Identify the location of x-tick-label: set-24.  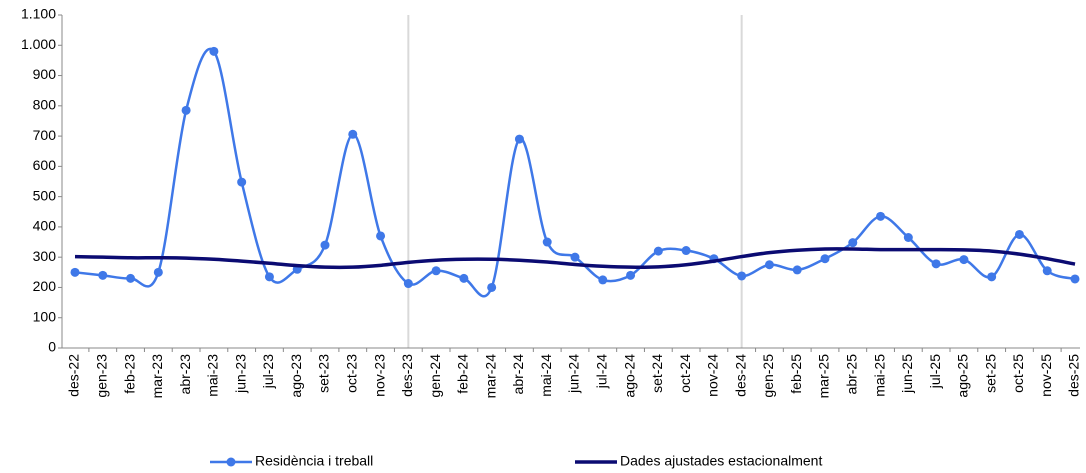
(657, 373).